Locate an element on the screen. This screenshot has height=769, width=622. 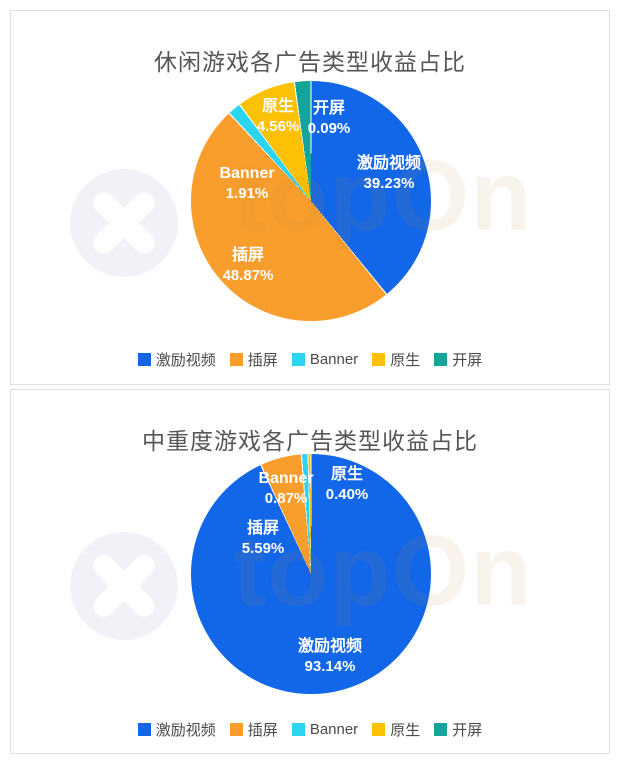
legend-hardcore-games: 激励视频 插屏 Banner 原生 开屏 is located at coordinates (310, 729).